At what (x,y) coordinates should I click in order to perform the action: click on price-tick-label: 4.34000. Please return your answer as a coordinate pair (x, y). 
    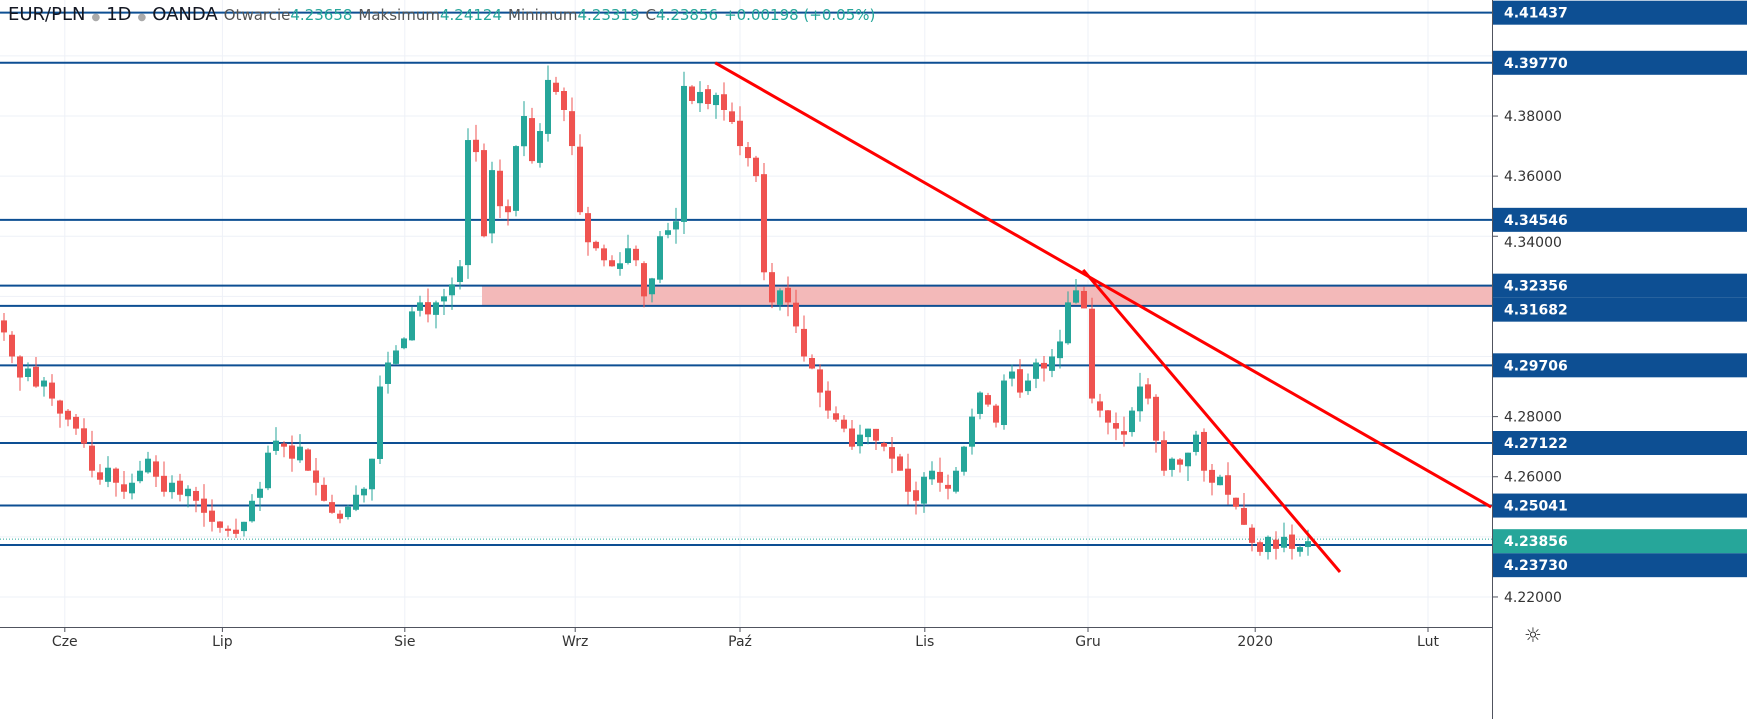
    Looking at the image, I should click on (1533, 243).